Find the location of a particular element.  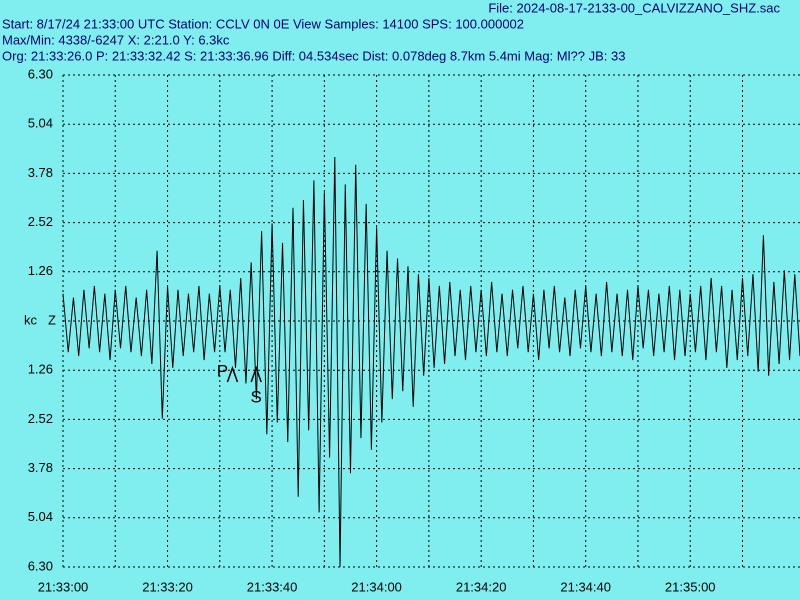

x-tick-label: 21:33:40 is located at coordinates (272, 586).